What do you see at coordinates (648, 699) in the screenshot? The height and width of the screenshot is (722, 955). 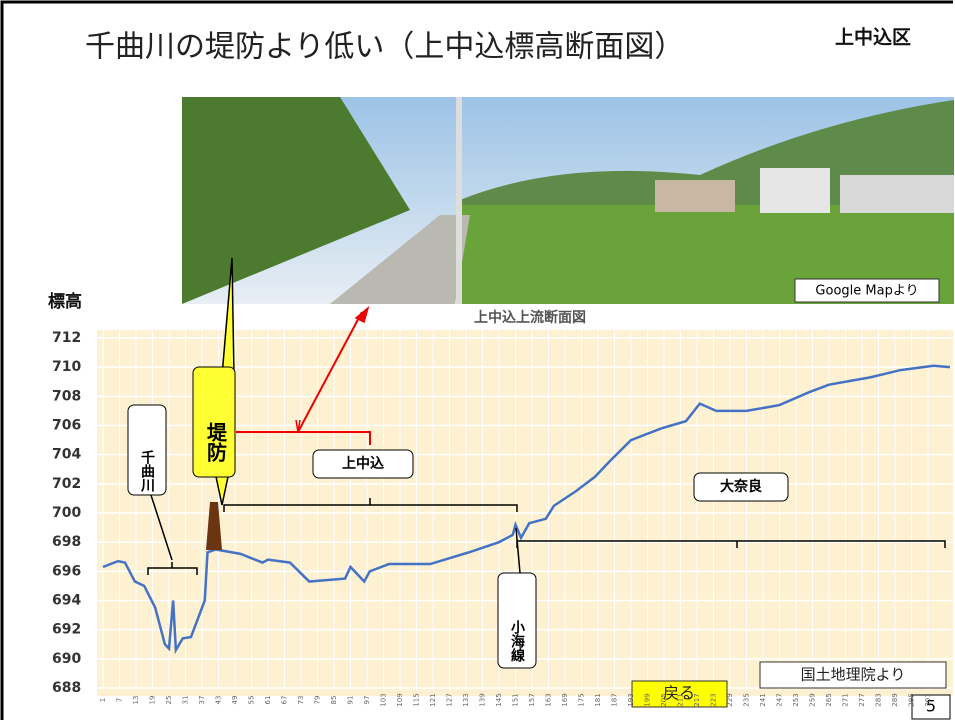 I see `x-tick-label: 199` at bounding box center [648, 699].